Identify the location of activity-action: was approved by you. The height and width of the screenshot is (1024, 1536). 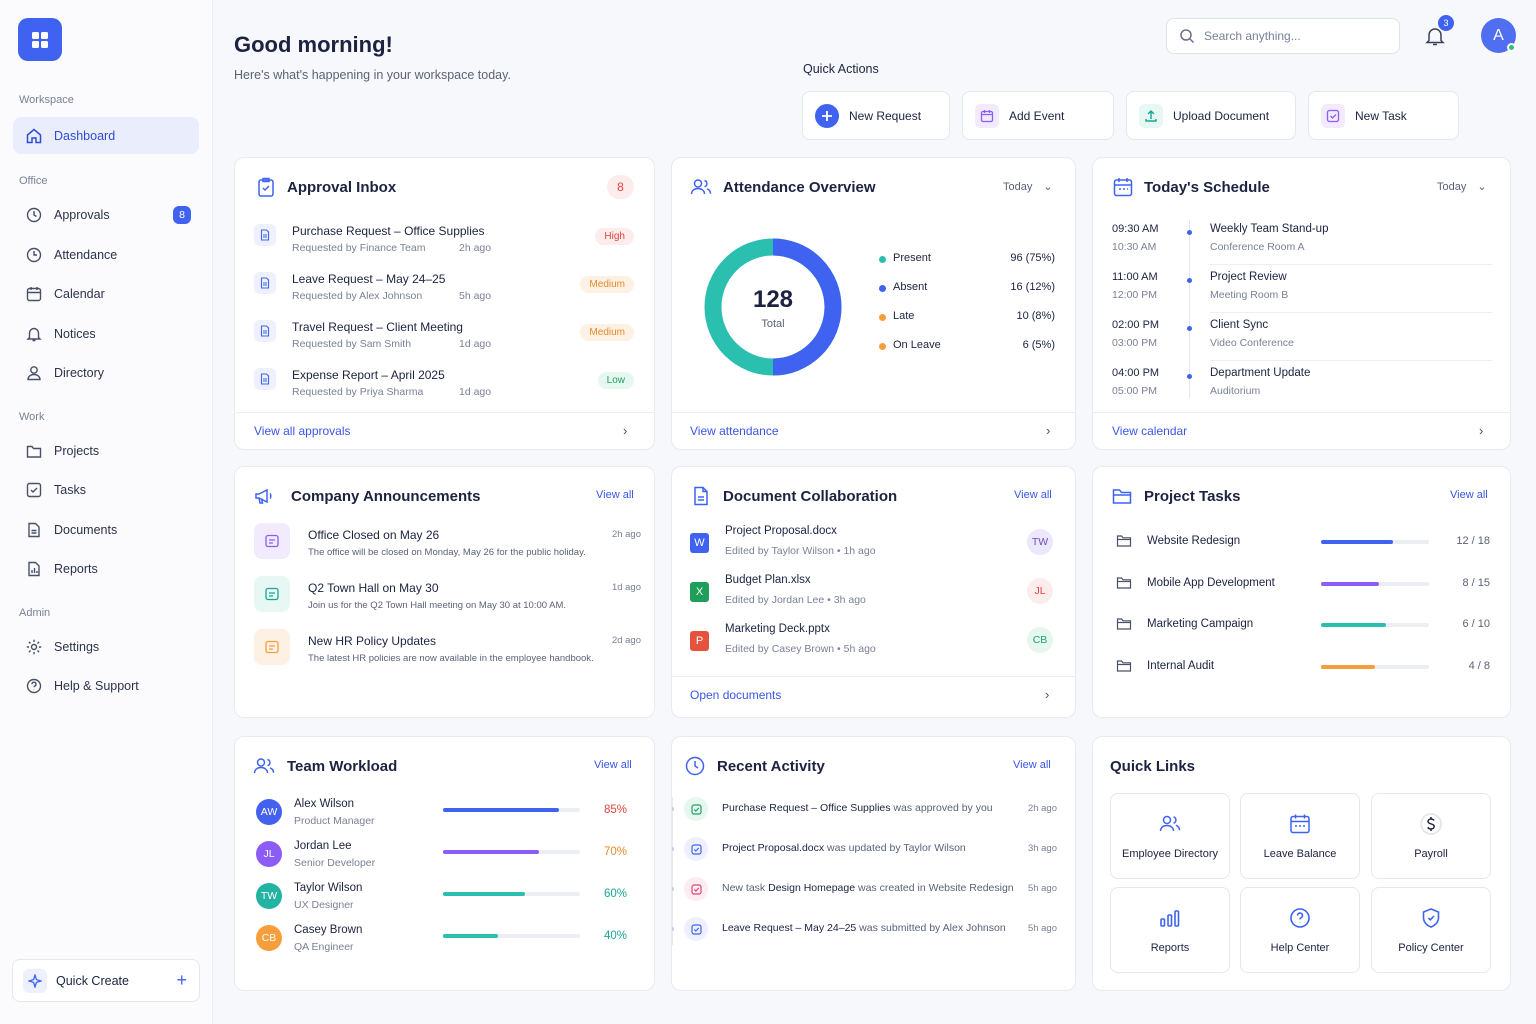
(941, 808).